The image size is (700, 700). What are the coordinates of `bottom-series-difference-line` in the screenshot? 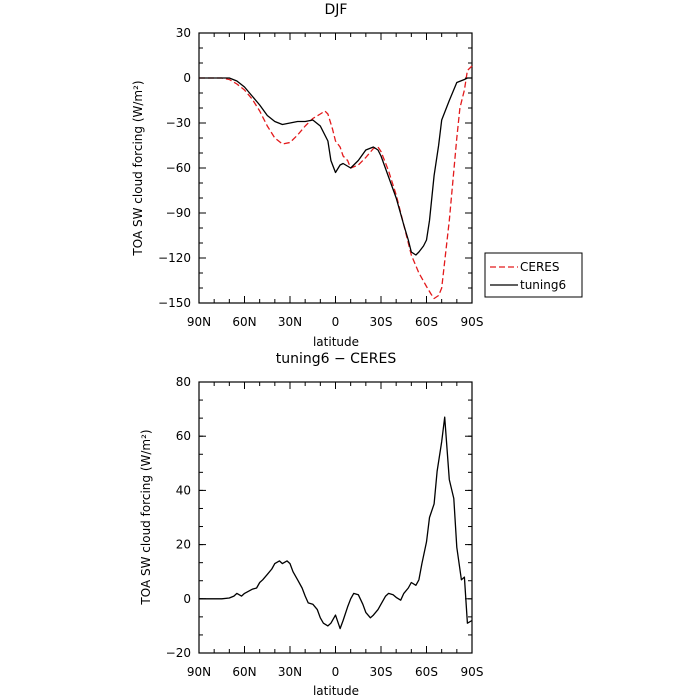 It's located at (336, 523).